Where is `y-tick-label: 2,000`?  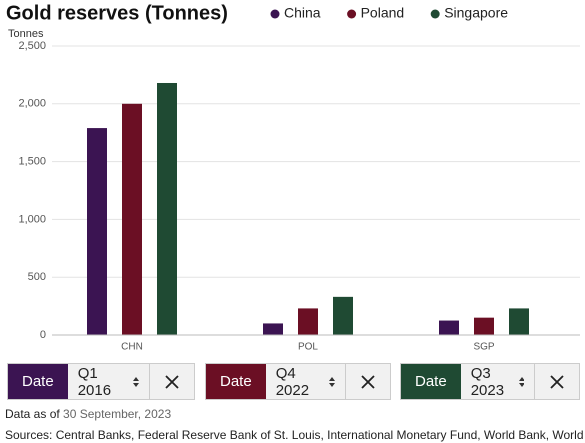 y-tick-label: 2,000 is located at coordinates (32, 104).